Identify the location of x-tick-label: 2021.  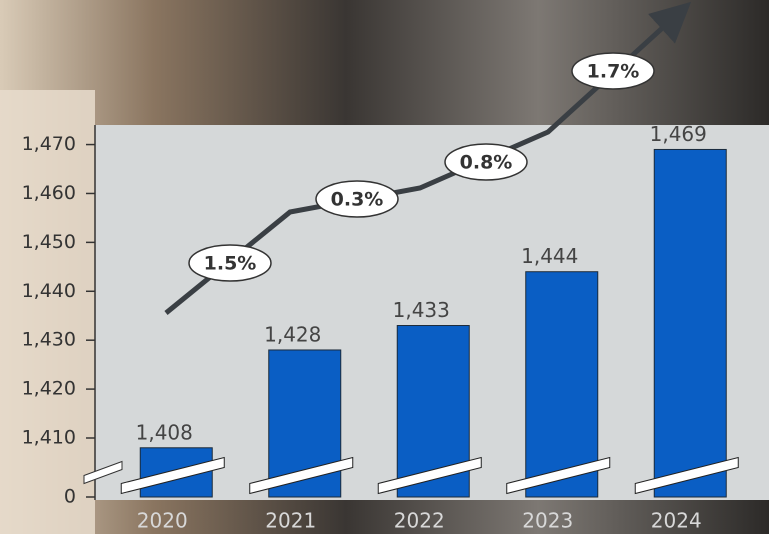
(290, 521).